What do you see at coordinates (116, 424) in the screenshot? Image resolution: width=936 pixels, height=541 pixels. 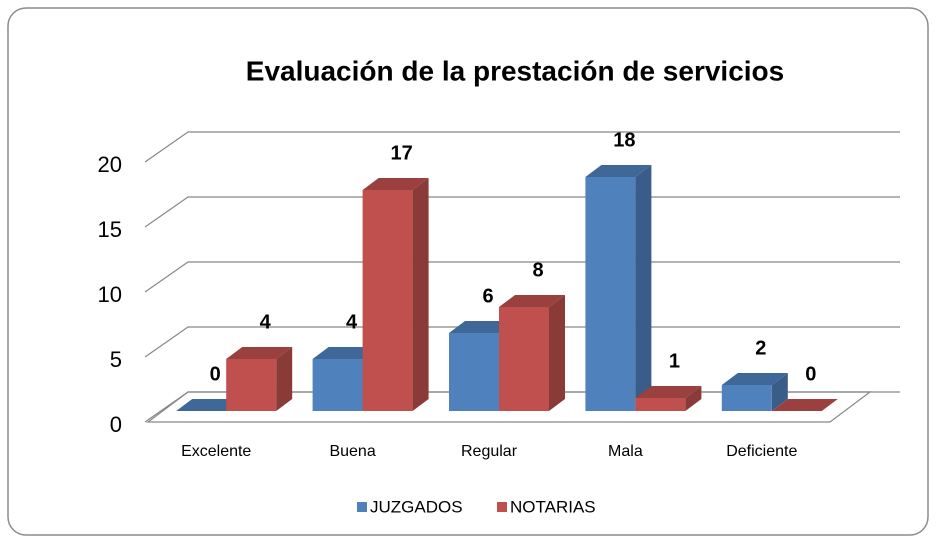 I see `y-tick-label: 0` at bounding box center [116, 424].